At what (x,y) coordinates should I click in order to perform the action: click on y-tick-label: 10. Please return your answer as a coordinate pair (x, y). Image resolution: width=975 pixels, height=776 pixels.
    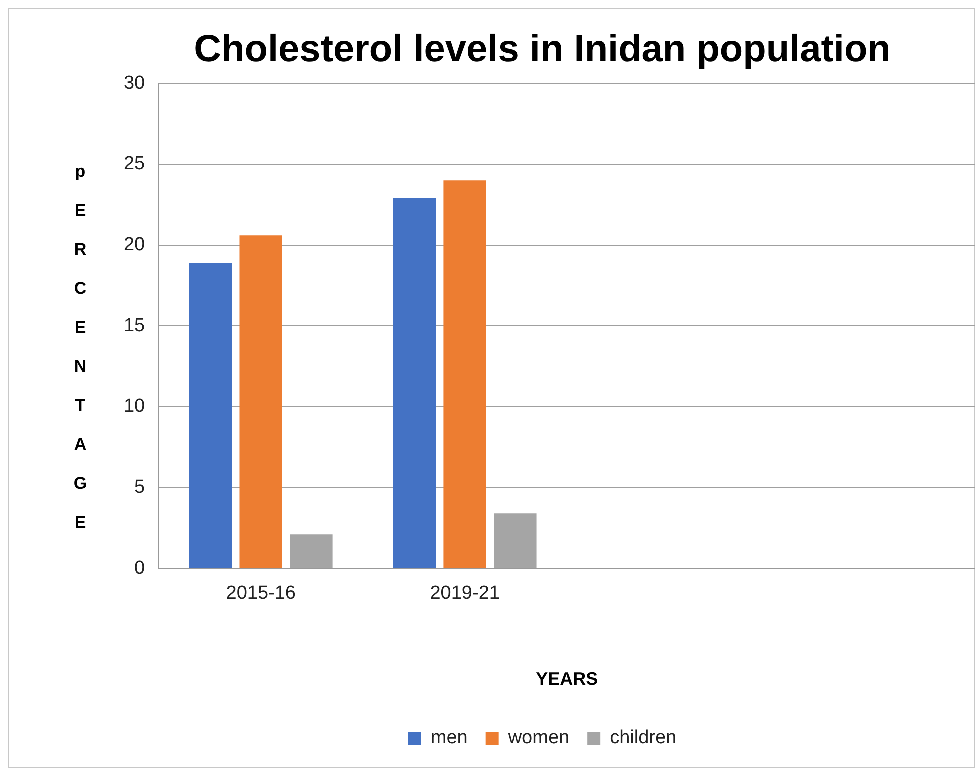
    Looking at the image, I should click on (135, 407).